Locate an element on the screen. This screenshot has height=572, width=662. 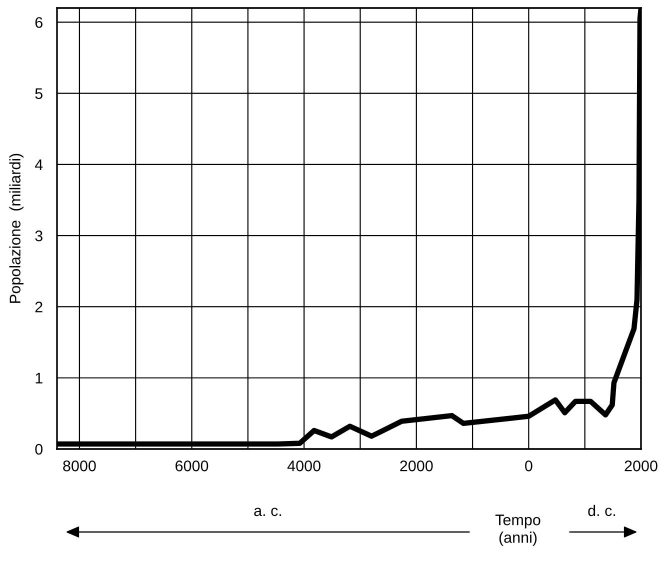
y-tick-label: 0 is located at coordinates (39, 449).